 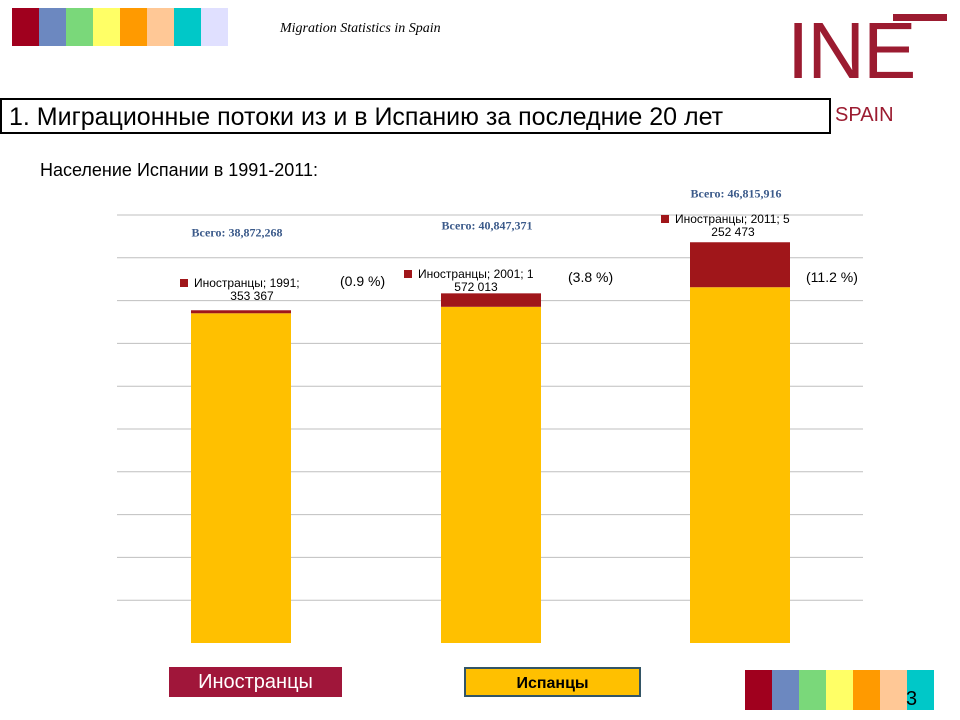 What do you see at coordinates (832, 277) in the screenshot?
I see `share-label-2011: (11.2 %)` at bounding box center [832, 277].